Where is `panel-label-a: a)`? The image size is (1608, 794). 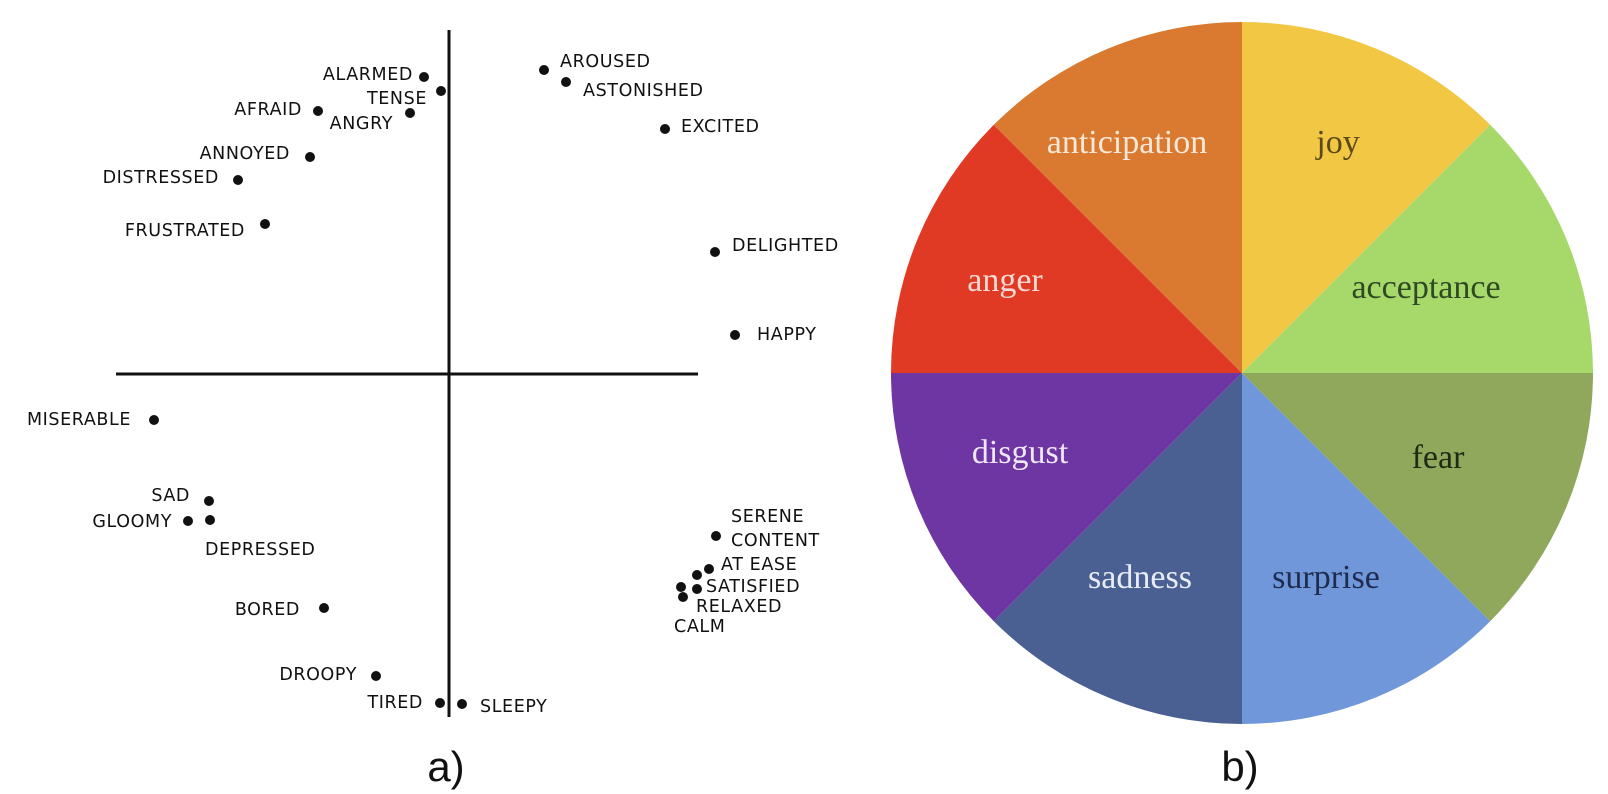 panel-label-a: a) is located at coordinates (445, 766).